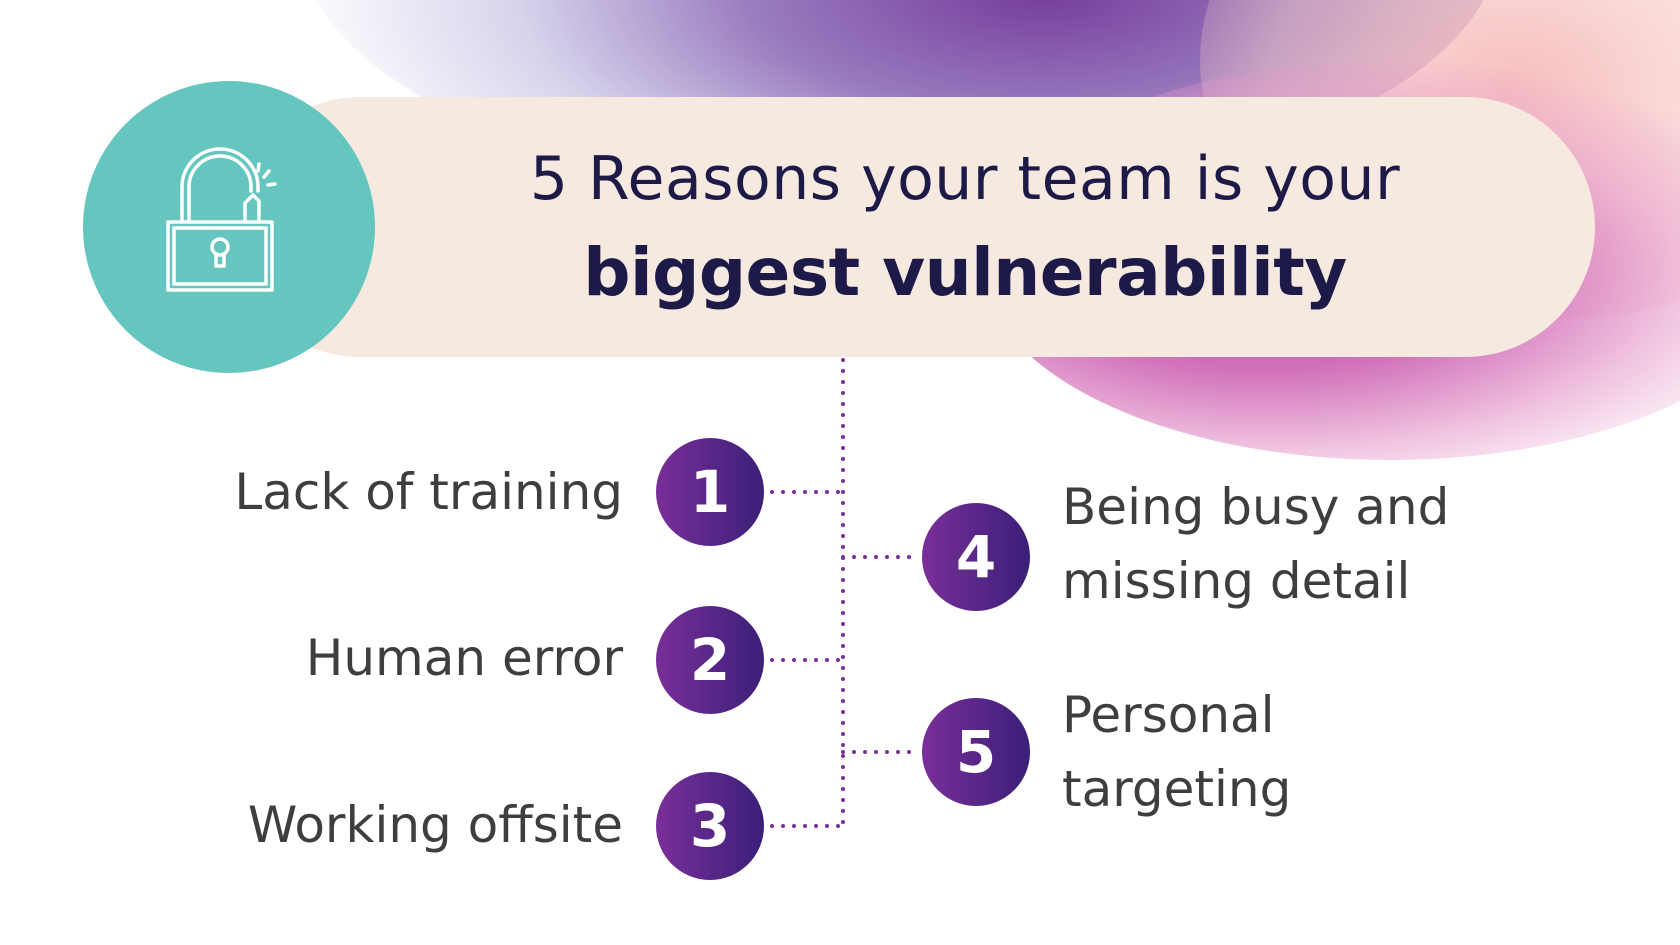 The height and width of the screenshot is (945, 1680). Describe the element at coordinates (1256, 507) in the screenshot. I see `reason-4-line-1: Being busy and` at that location.